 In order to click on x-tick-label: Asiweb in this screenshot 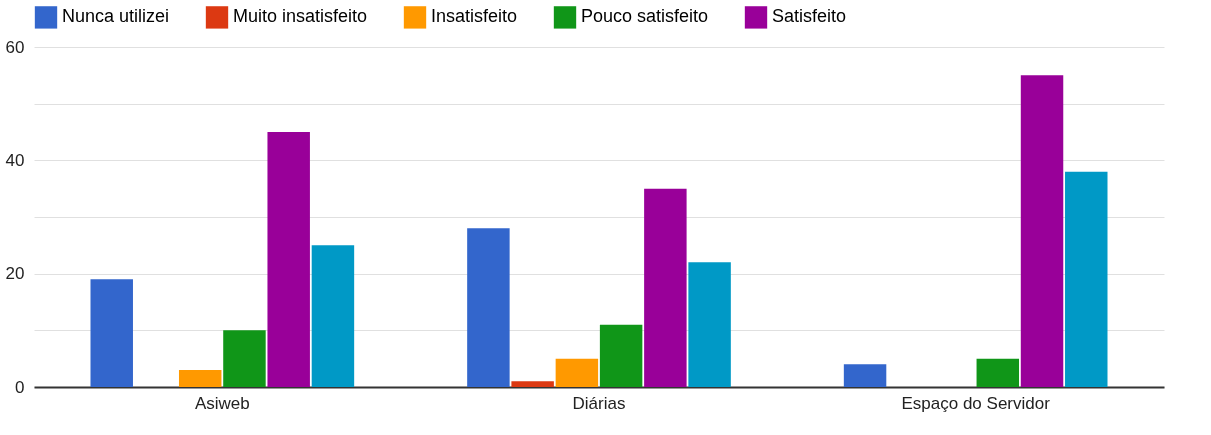, I will do `click(222, 403)`.